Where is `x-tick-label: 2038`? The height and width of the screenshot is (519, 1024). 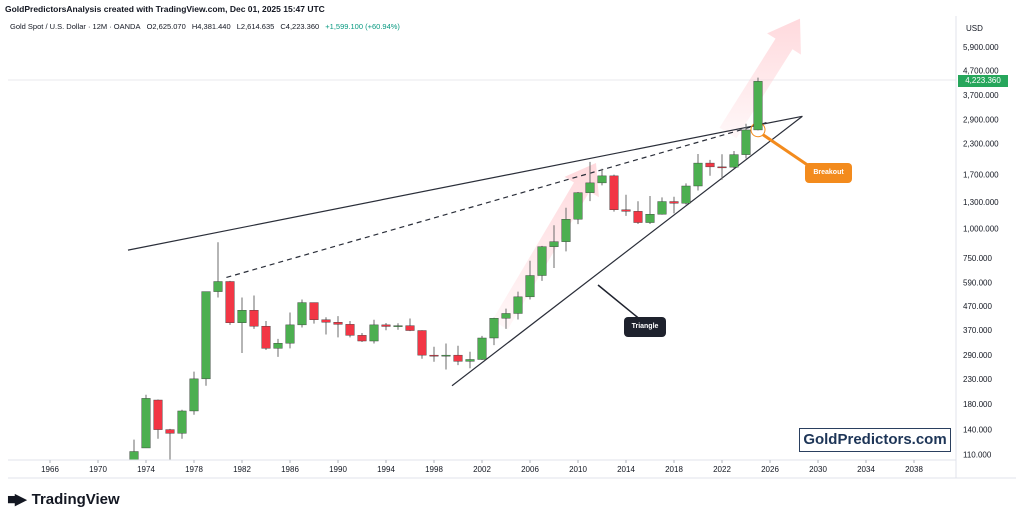 x-tick-label: 2038 is located at coordinates (914, 469).